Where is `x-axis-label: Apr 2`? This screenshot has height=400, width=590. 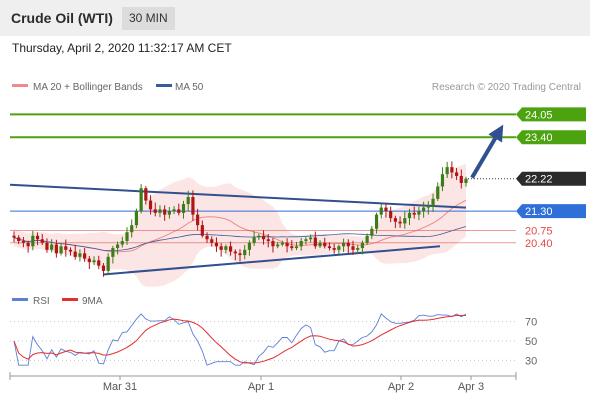
x-axis-label: Apr 2 is located at coordinates (401, 387).